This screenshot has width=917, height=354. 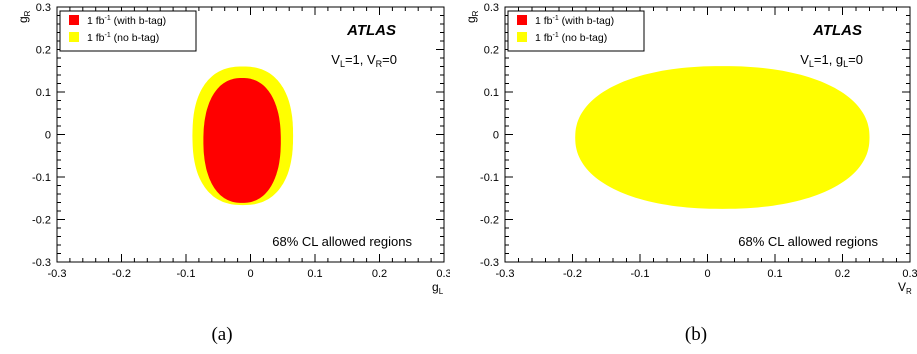 I want to click on caption-b: (b), so click(x=696, y=334).